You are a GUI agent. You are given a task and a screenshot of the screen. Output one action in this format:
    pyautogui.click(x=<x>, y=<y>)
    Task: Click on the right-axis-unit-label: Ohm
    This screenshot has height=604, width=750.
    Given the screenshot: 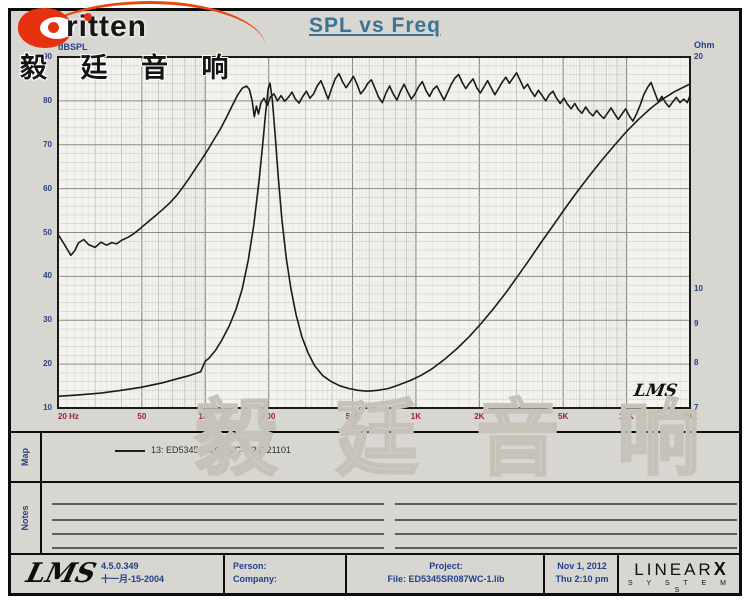 What is the action you would take?
    pyautogui.click(x=704, y=45)
    